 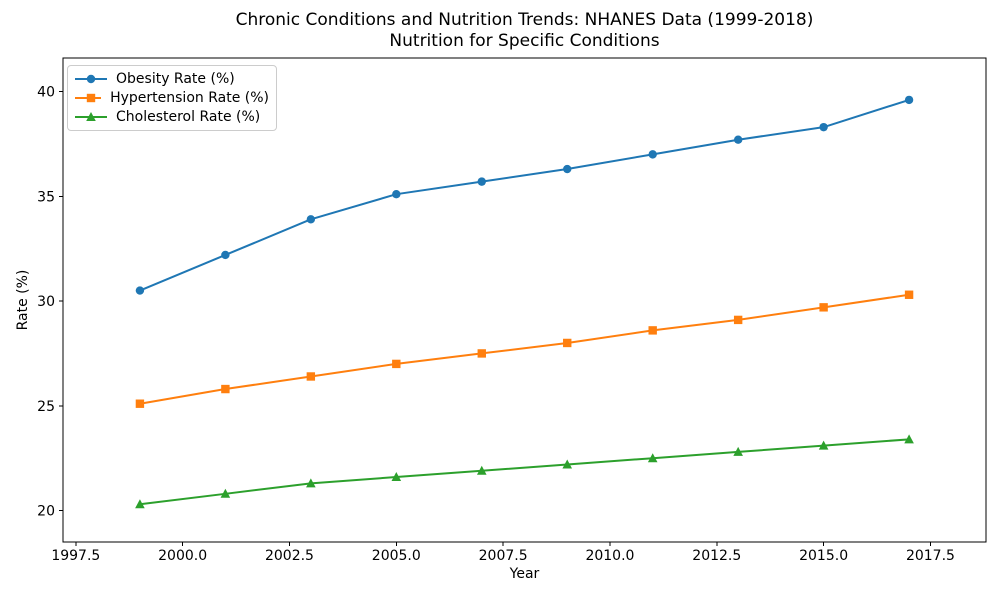 What do you see at coordinates (716, 556) in the screenshot?
I see `x-tick-label: 2012.5` at bounding box center [716, 556].